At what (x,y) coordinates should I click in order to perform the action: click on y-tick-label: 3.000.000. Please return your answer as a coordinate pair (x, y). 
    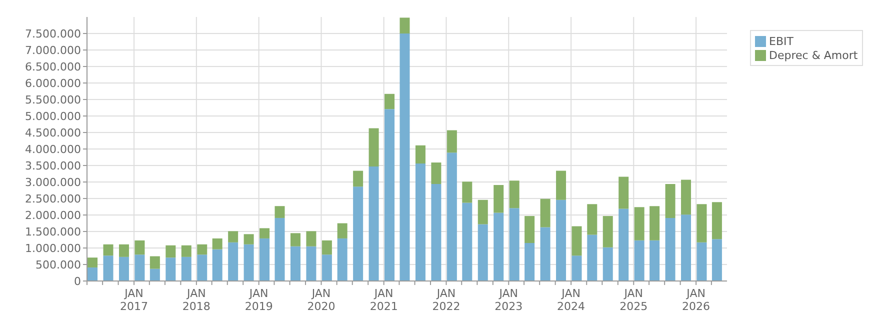
    Looking at the image, I should click on (53, 182).